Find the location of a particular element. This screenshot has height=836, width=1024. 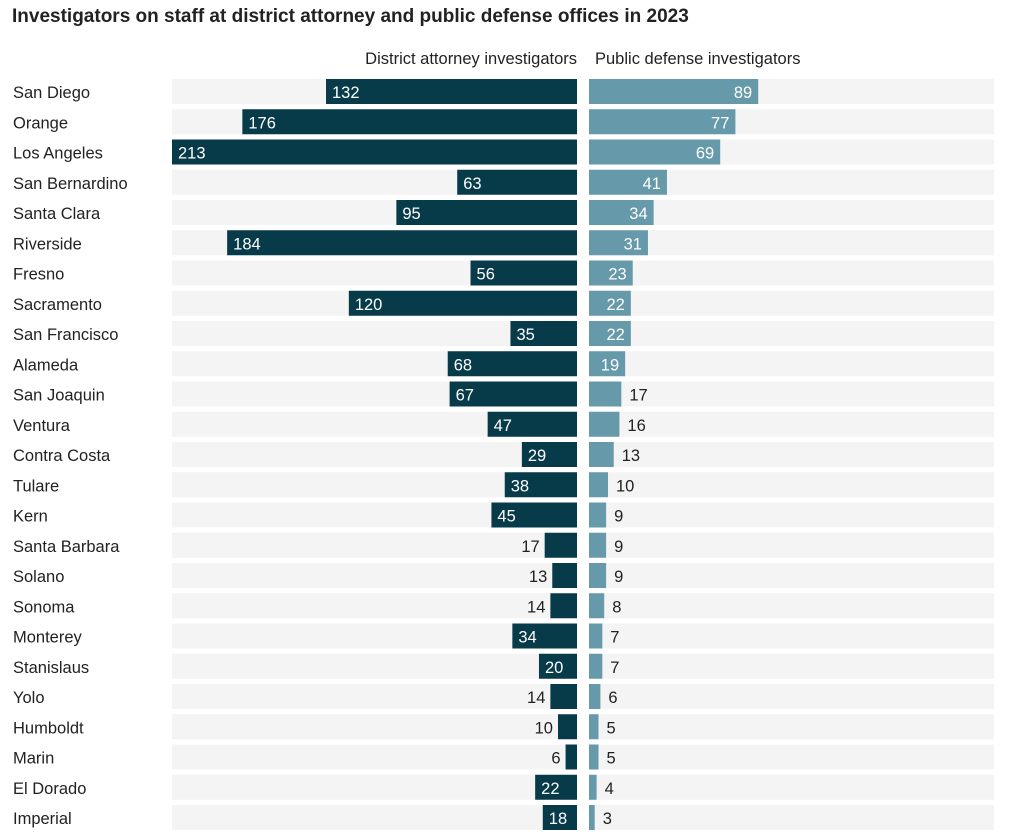

pd-value-label: 31 is located at coordinates (633, 244).